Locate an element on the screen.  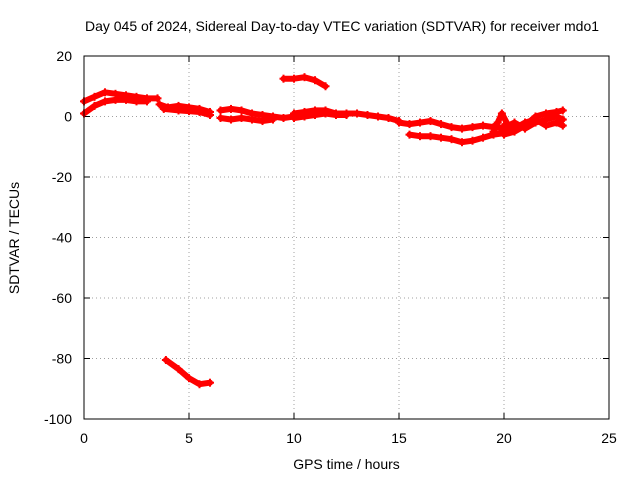
y-tick-label: 0 is located at coordinates (68, 117).